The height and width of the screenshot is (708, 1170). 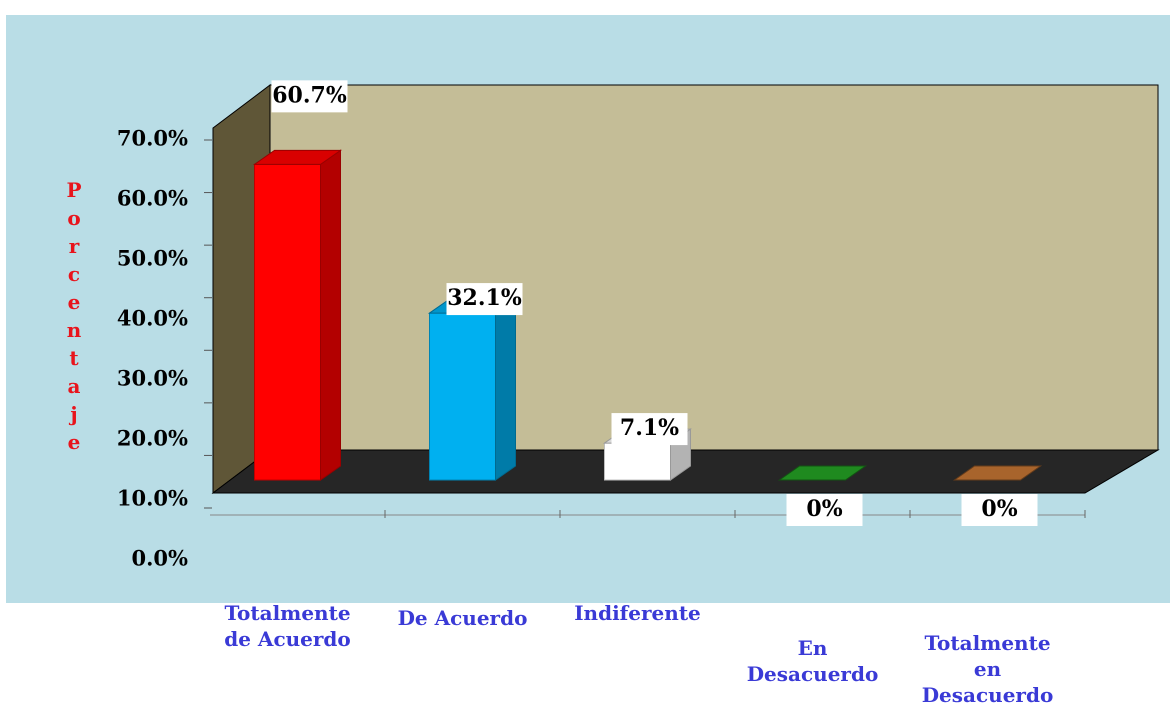 I want to click on data-label: 32.1%, so click(x=484, y=298).